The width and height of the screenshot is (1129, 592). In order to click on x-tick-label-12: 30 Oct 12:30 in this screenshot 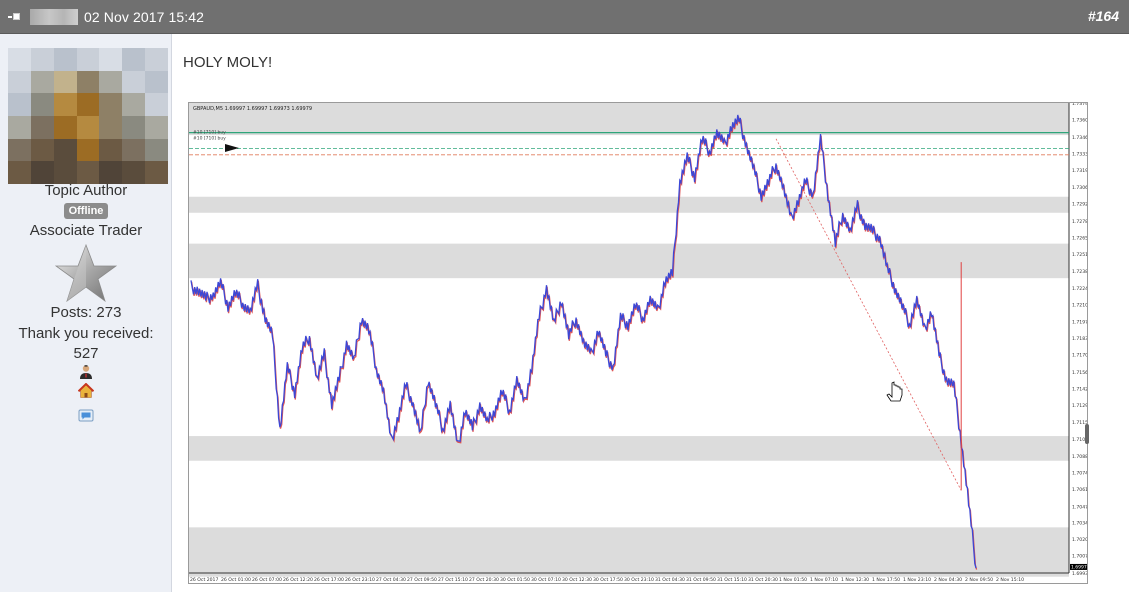, I will do `click(577, 580)`.